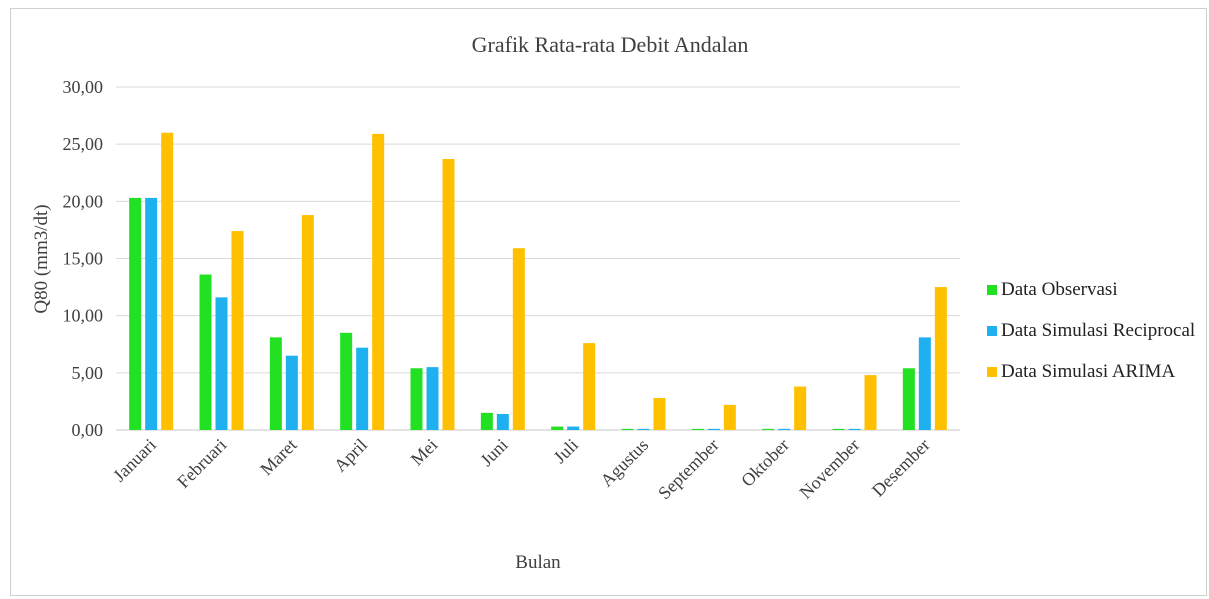 This screenshot has width=1209, height=599. Describe the element at coordinates (134, 460) in the screenshot. I see `x-tick-label: Januari` at that location.